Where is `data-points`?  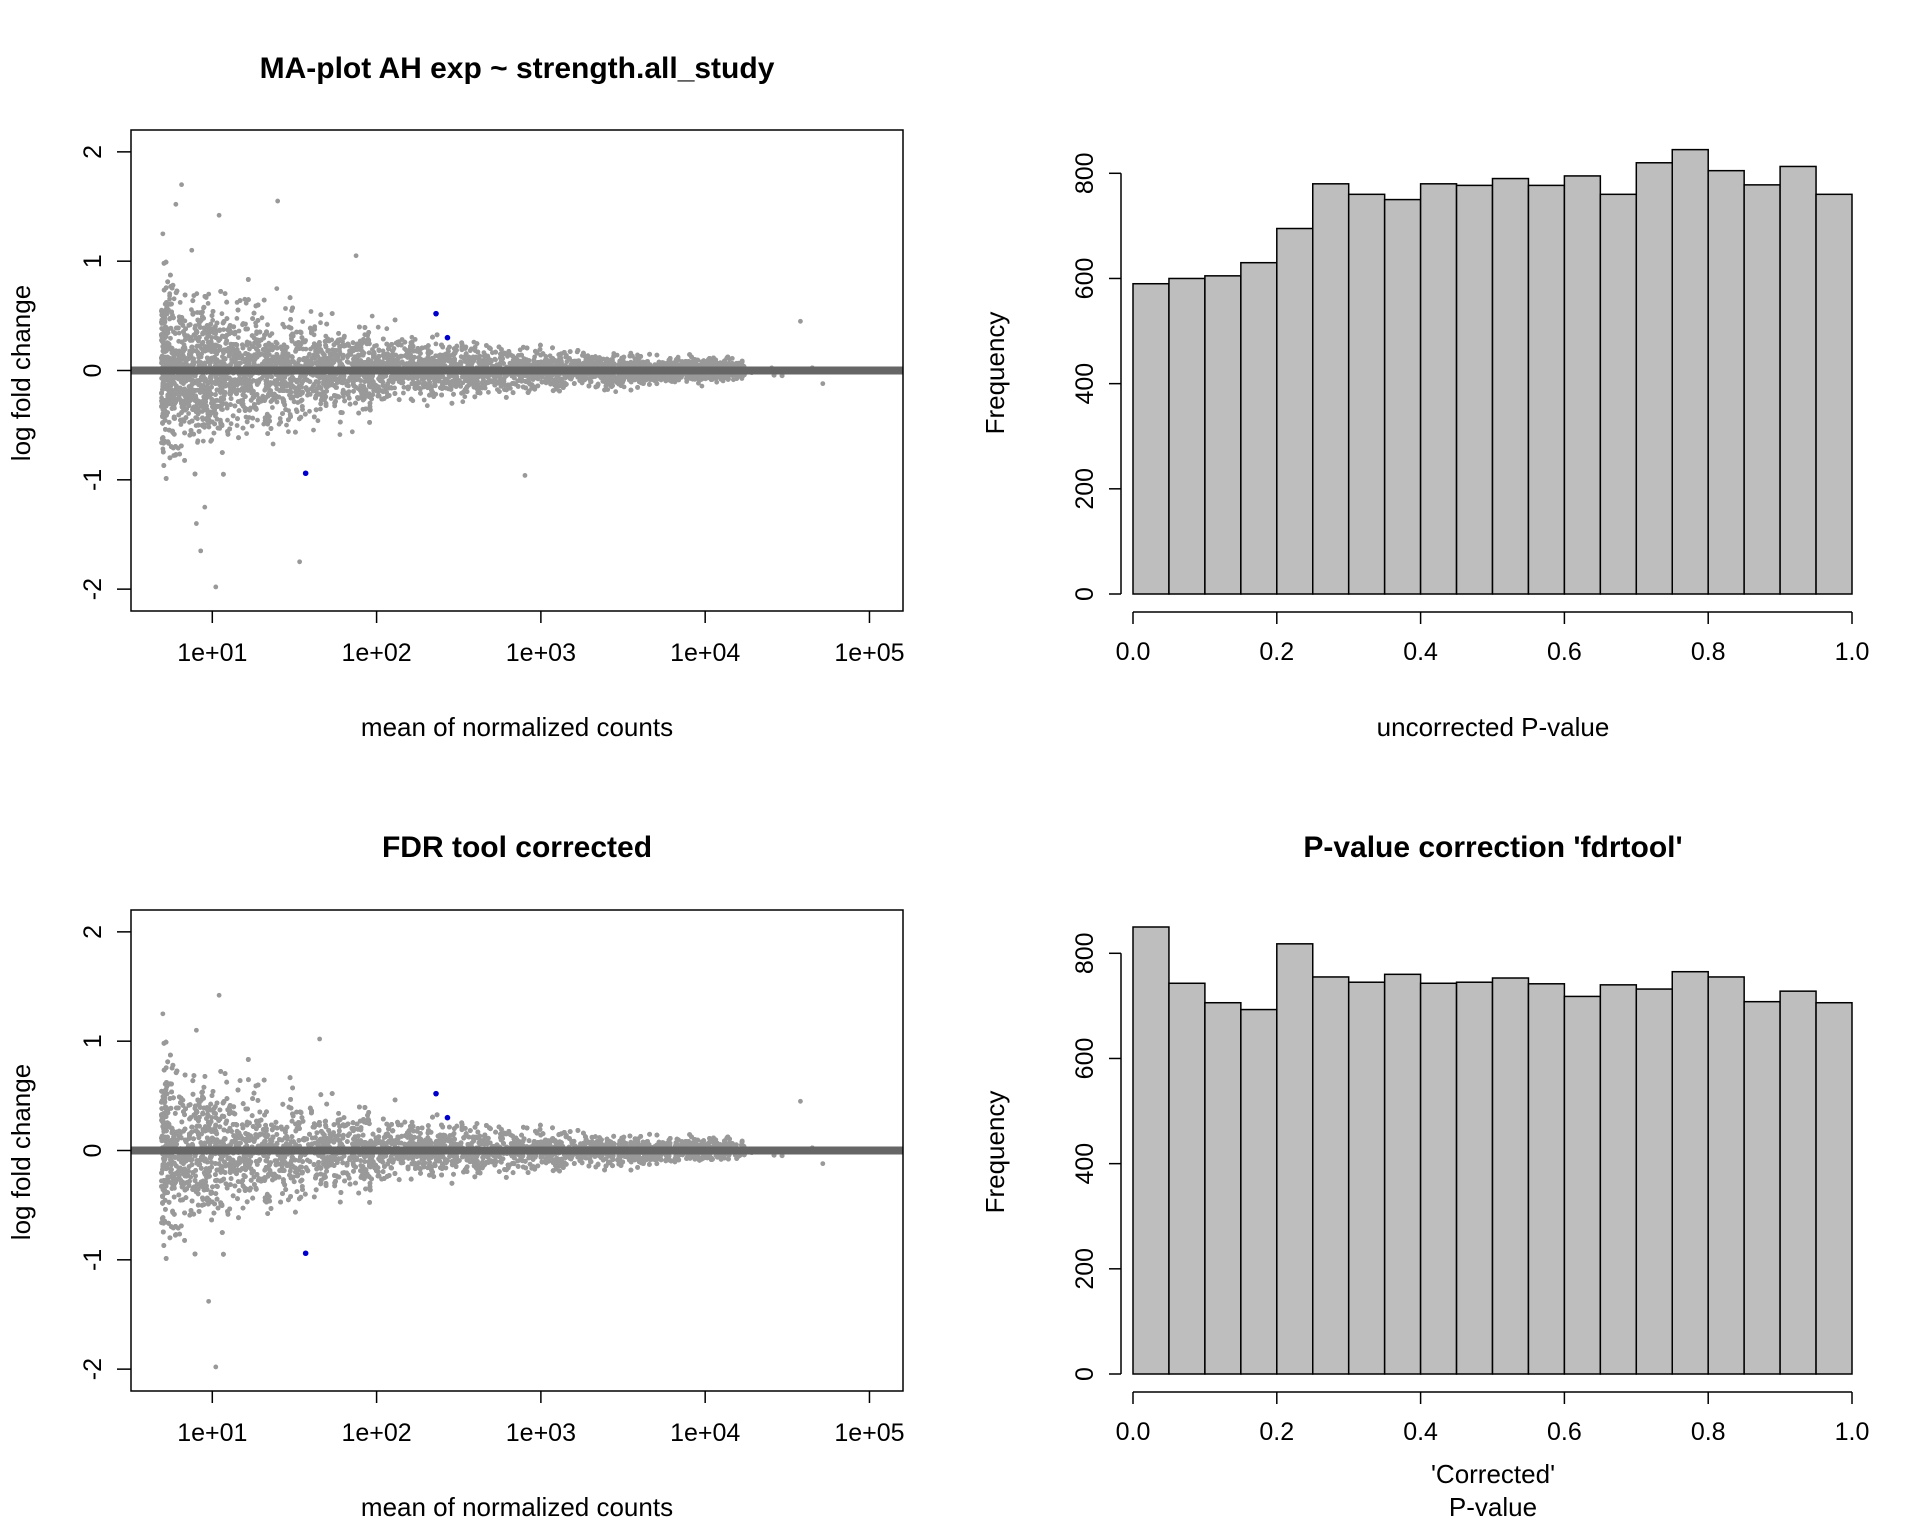
data-points is located at coordinates (492, 386).